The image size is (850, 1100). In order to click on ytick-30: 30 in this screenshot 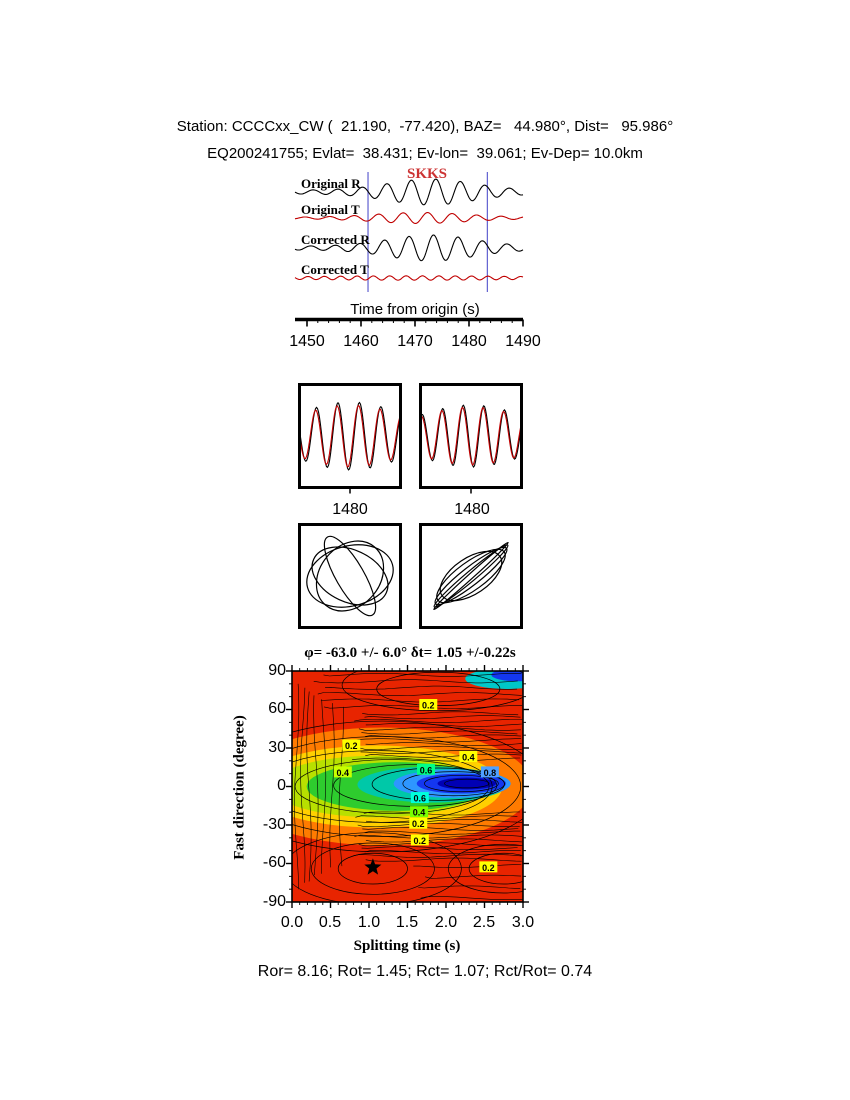, I will do `click(277, 747)`.